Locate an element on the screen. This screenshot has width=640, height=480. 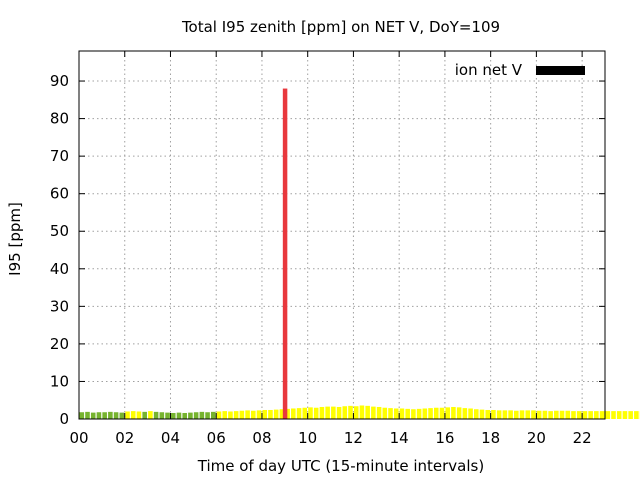
y-tick-label: 80 is located at coordinates (59, 119).